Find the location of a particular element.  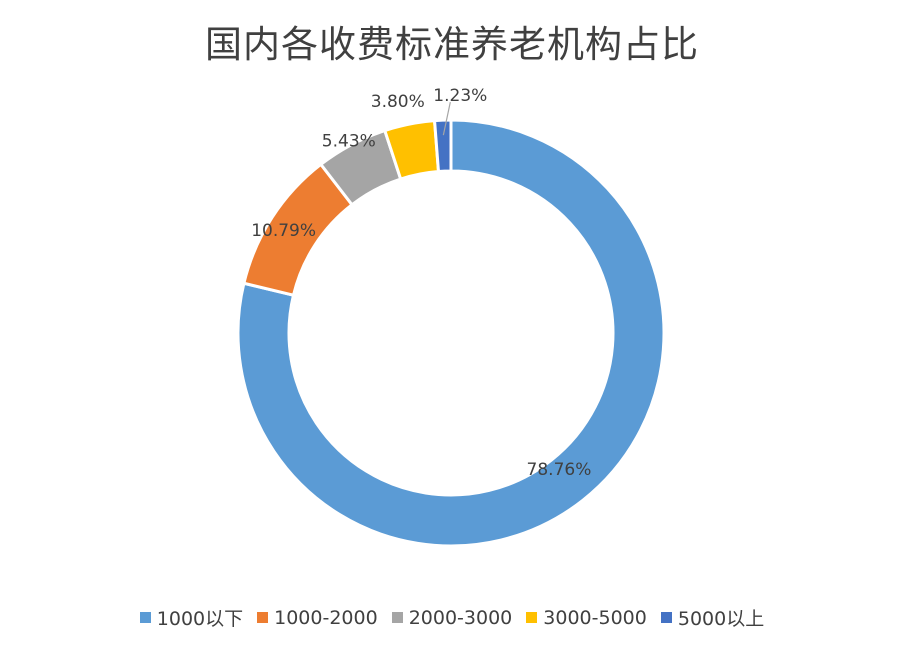

legend-label: 3000-5000 is located at coordinates (595, 617).